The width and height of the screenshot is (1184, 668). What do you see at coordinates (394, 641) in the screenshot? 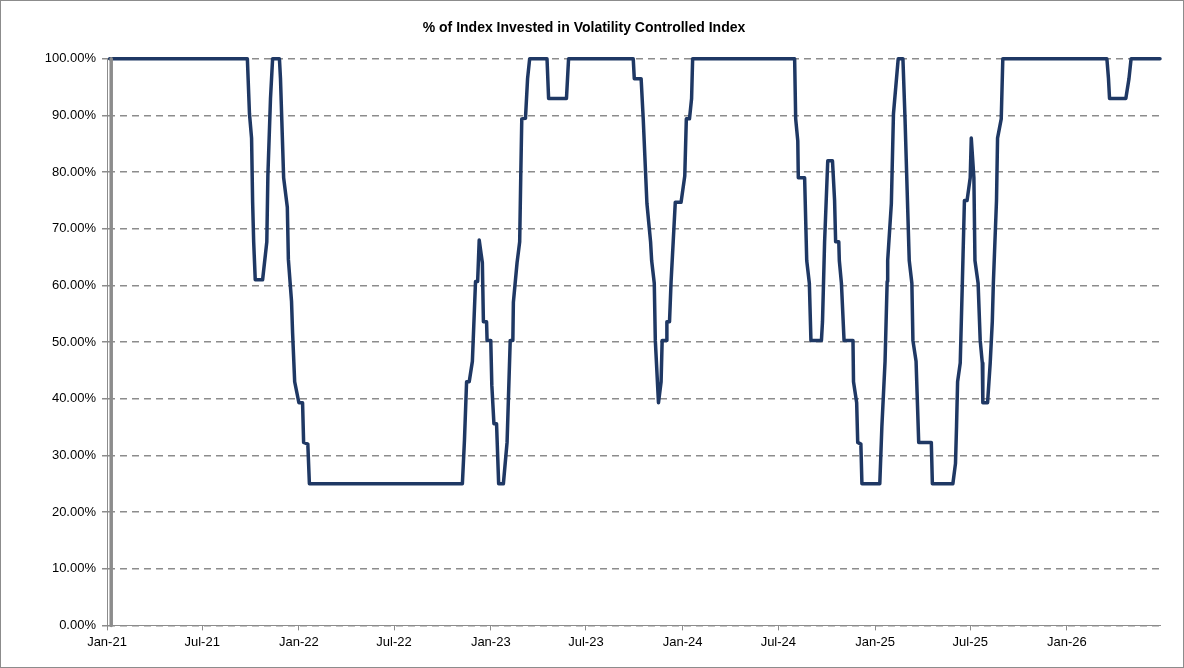
I see `x-tick-label: Jul-22` at bounding box center [394, 641].